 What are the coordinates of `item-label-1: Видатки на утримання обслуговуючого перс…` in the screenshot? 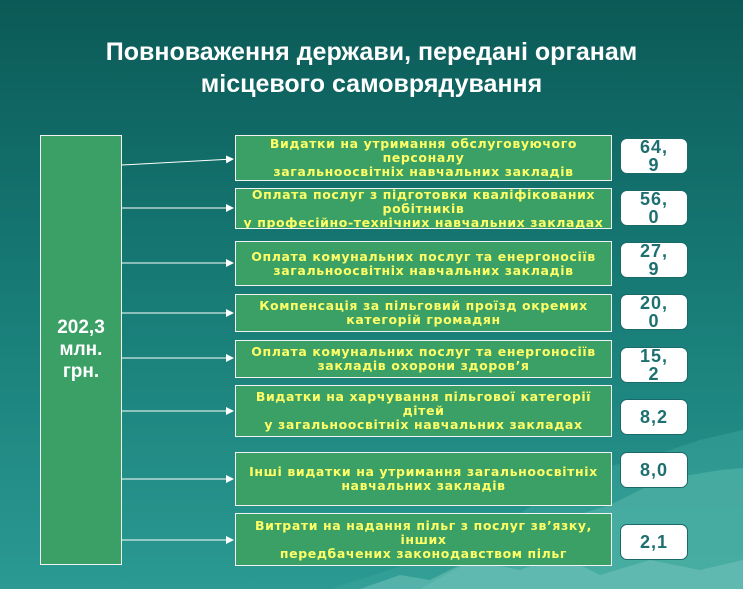 It's located at (423, 157).